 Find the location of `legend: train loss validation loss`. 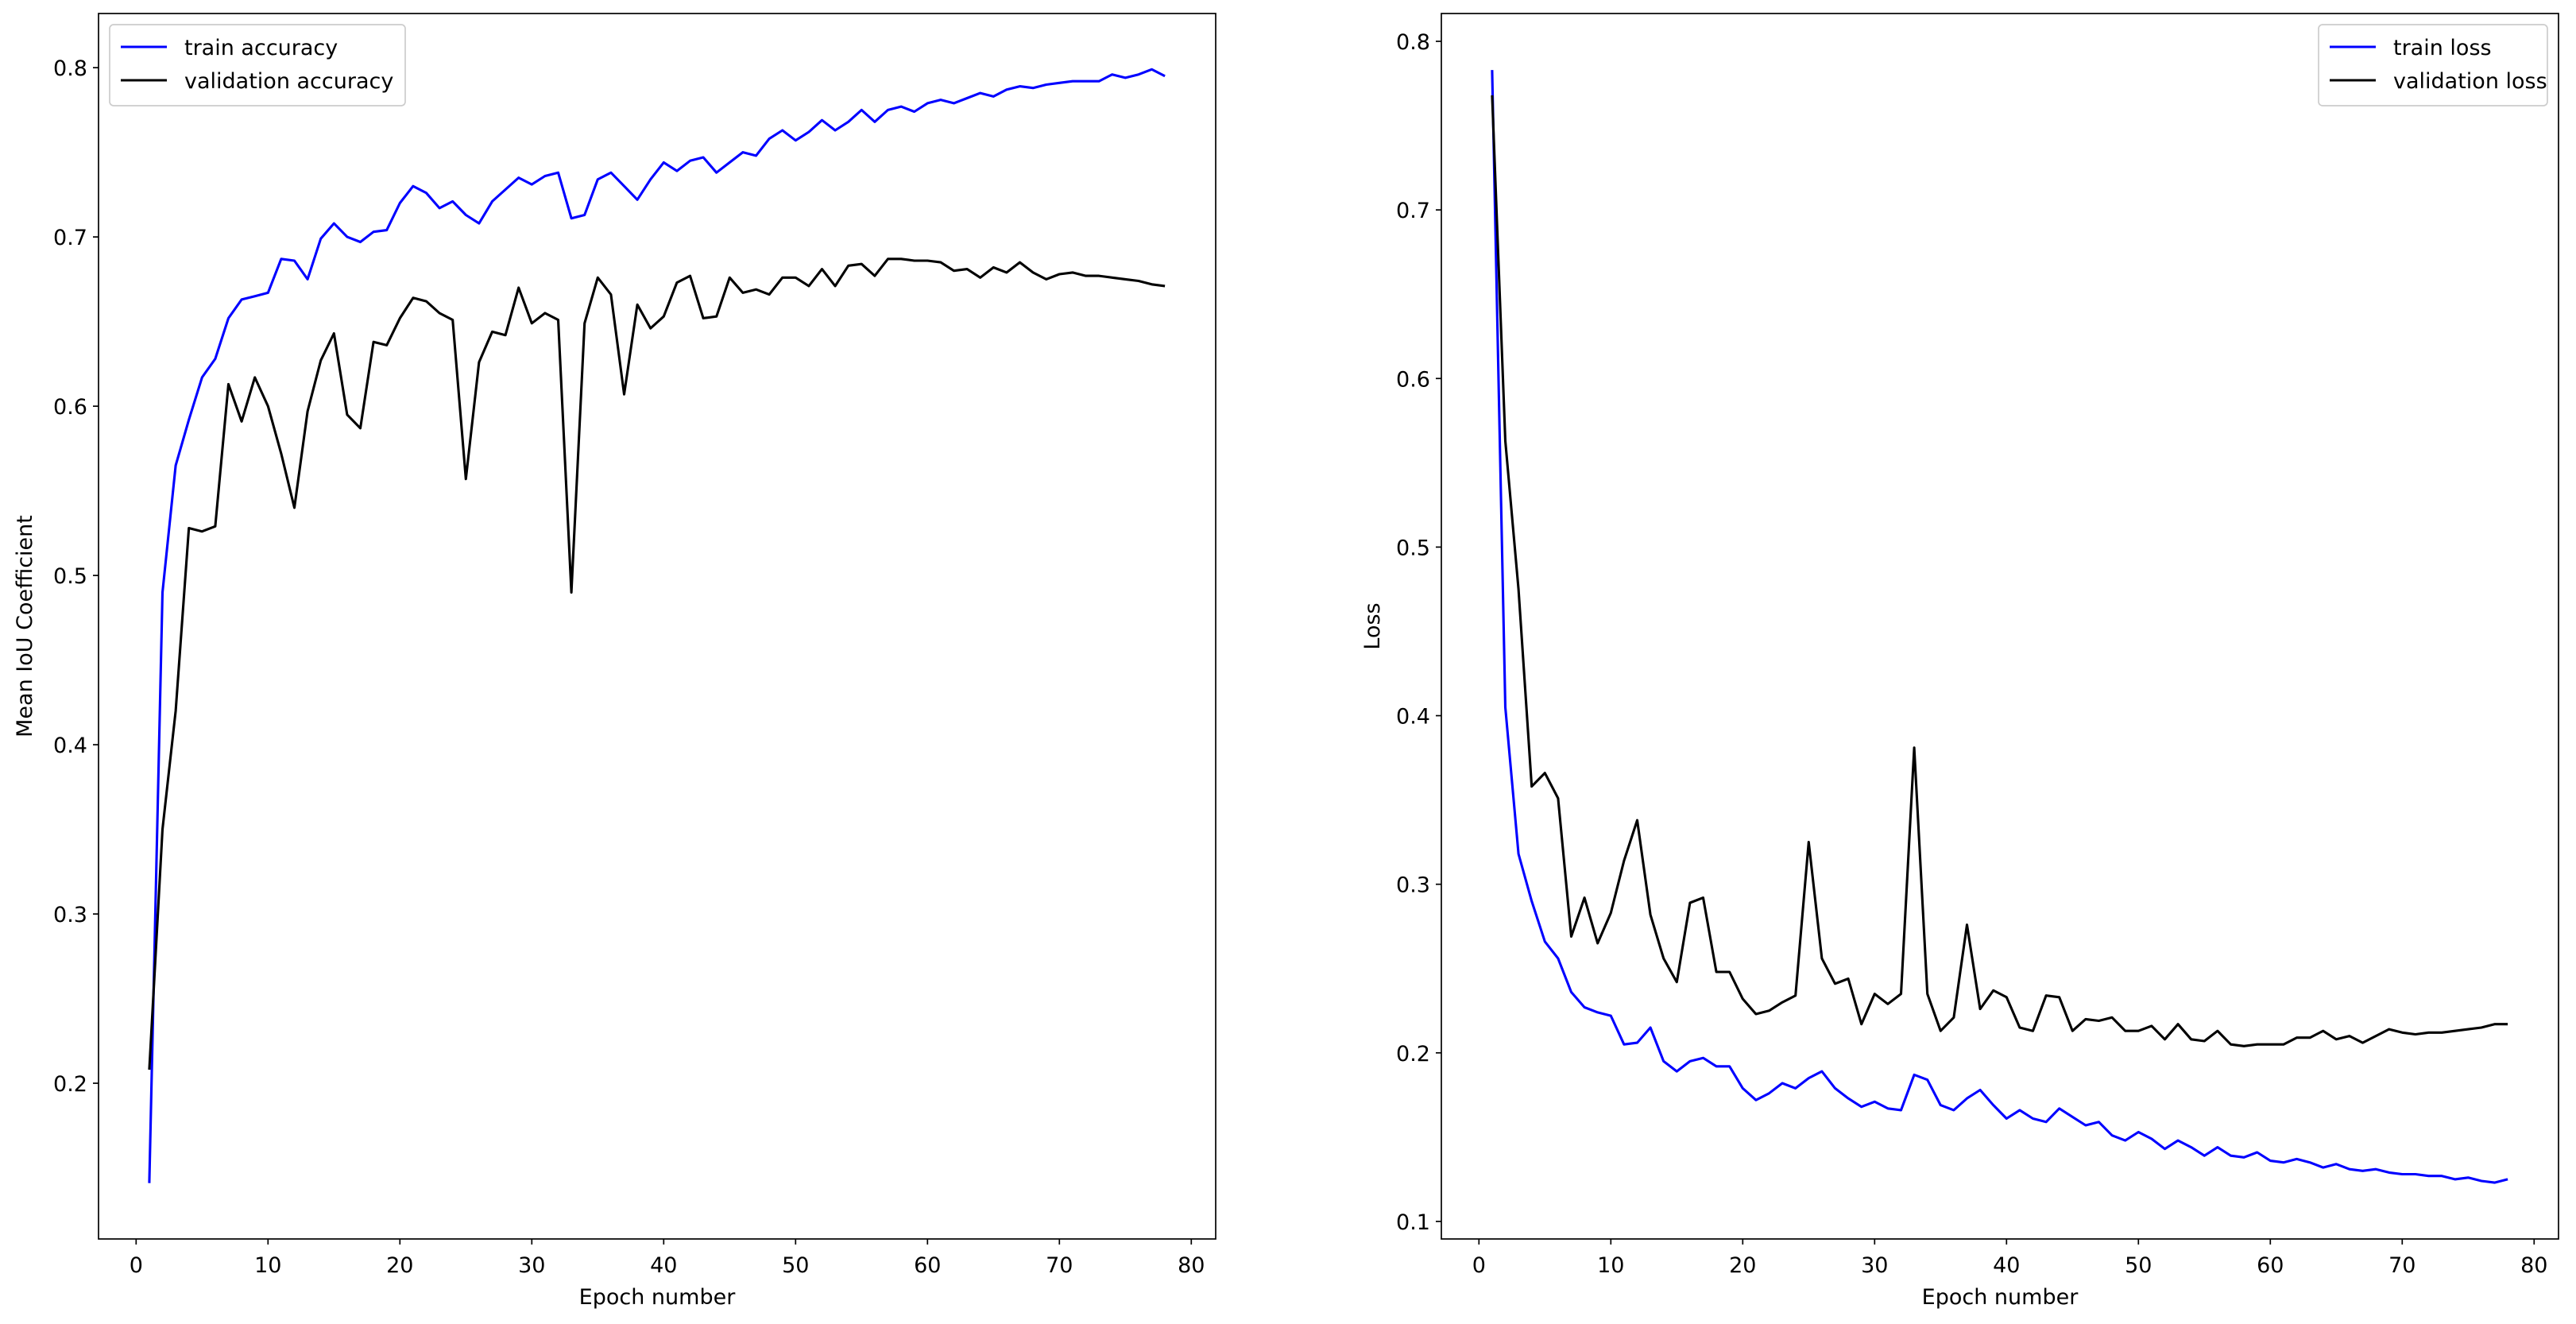

legend: train loss validation loss is located at coordinates (2433, 65).